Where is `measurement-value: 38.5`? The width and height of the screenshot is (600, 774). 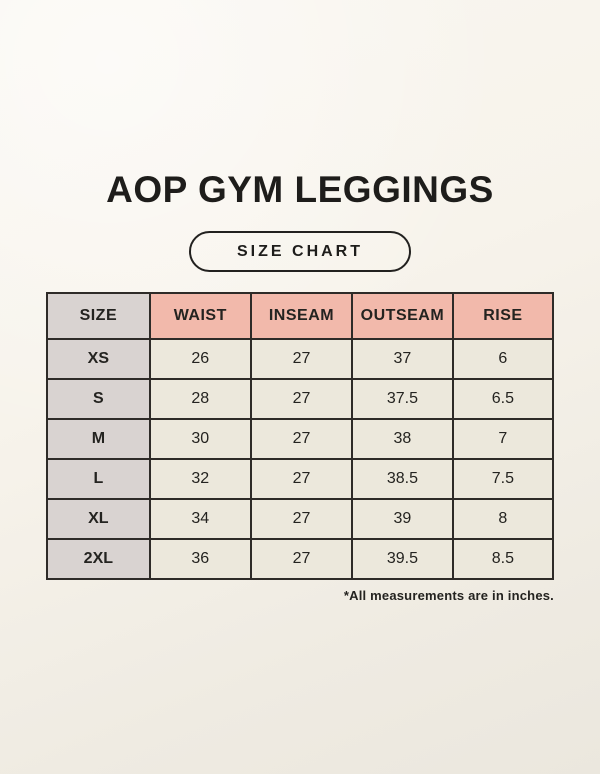 measurement-value: 38.5 is located at coordinates (402, 479).